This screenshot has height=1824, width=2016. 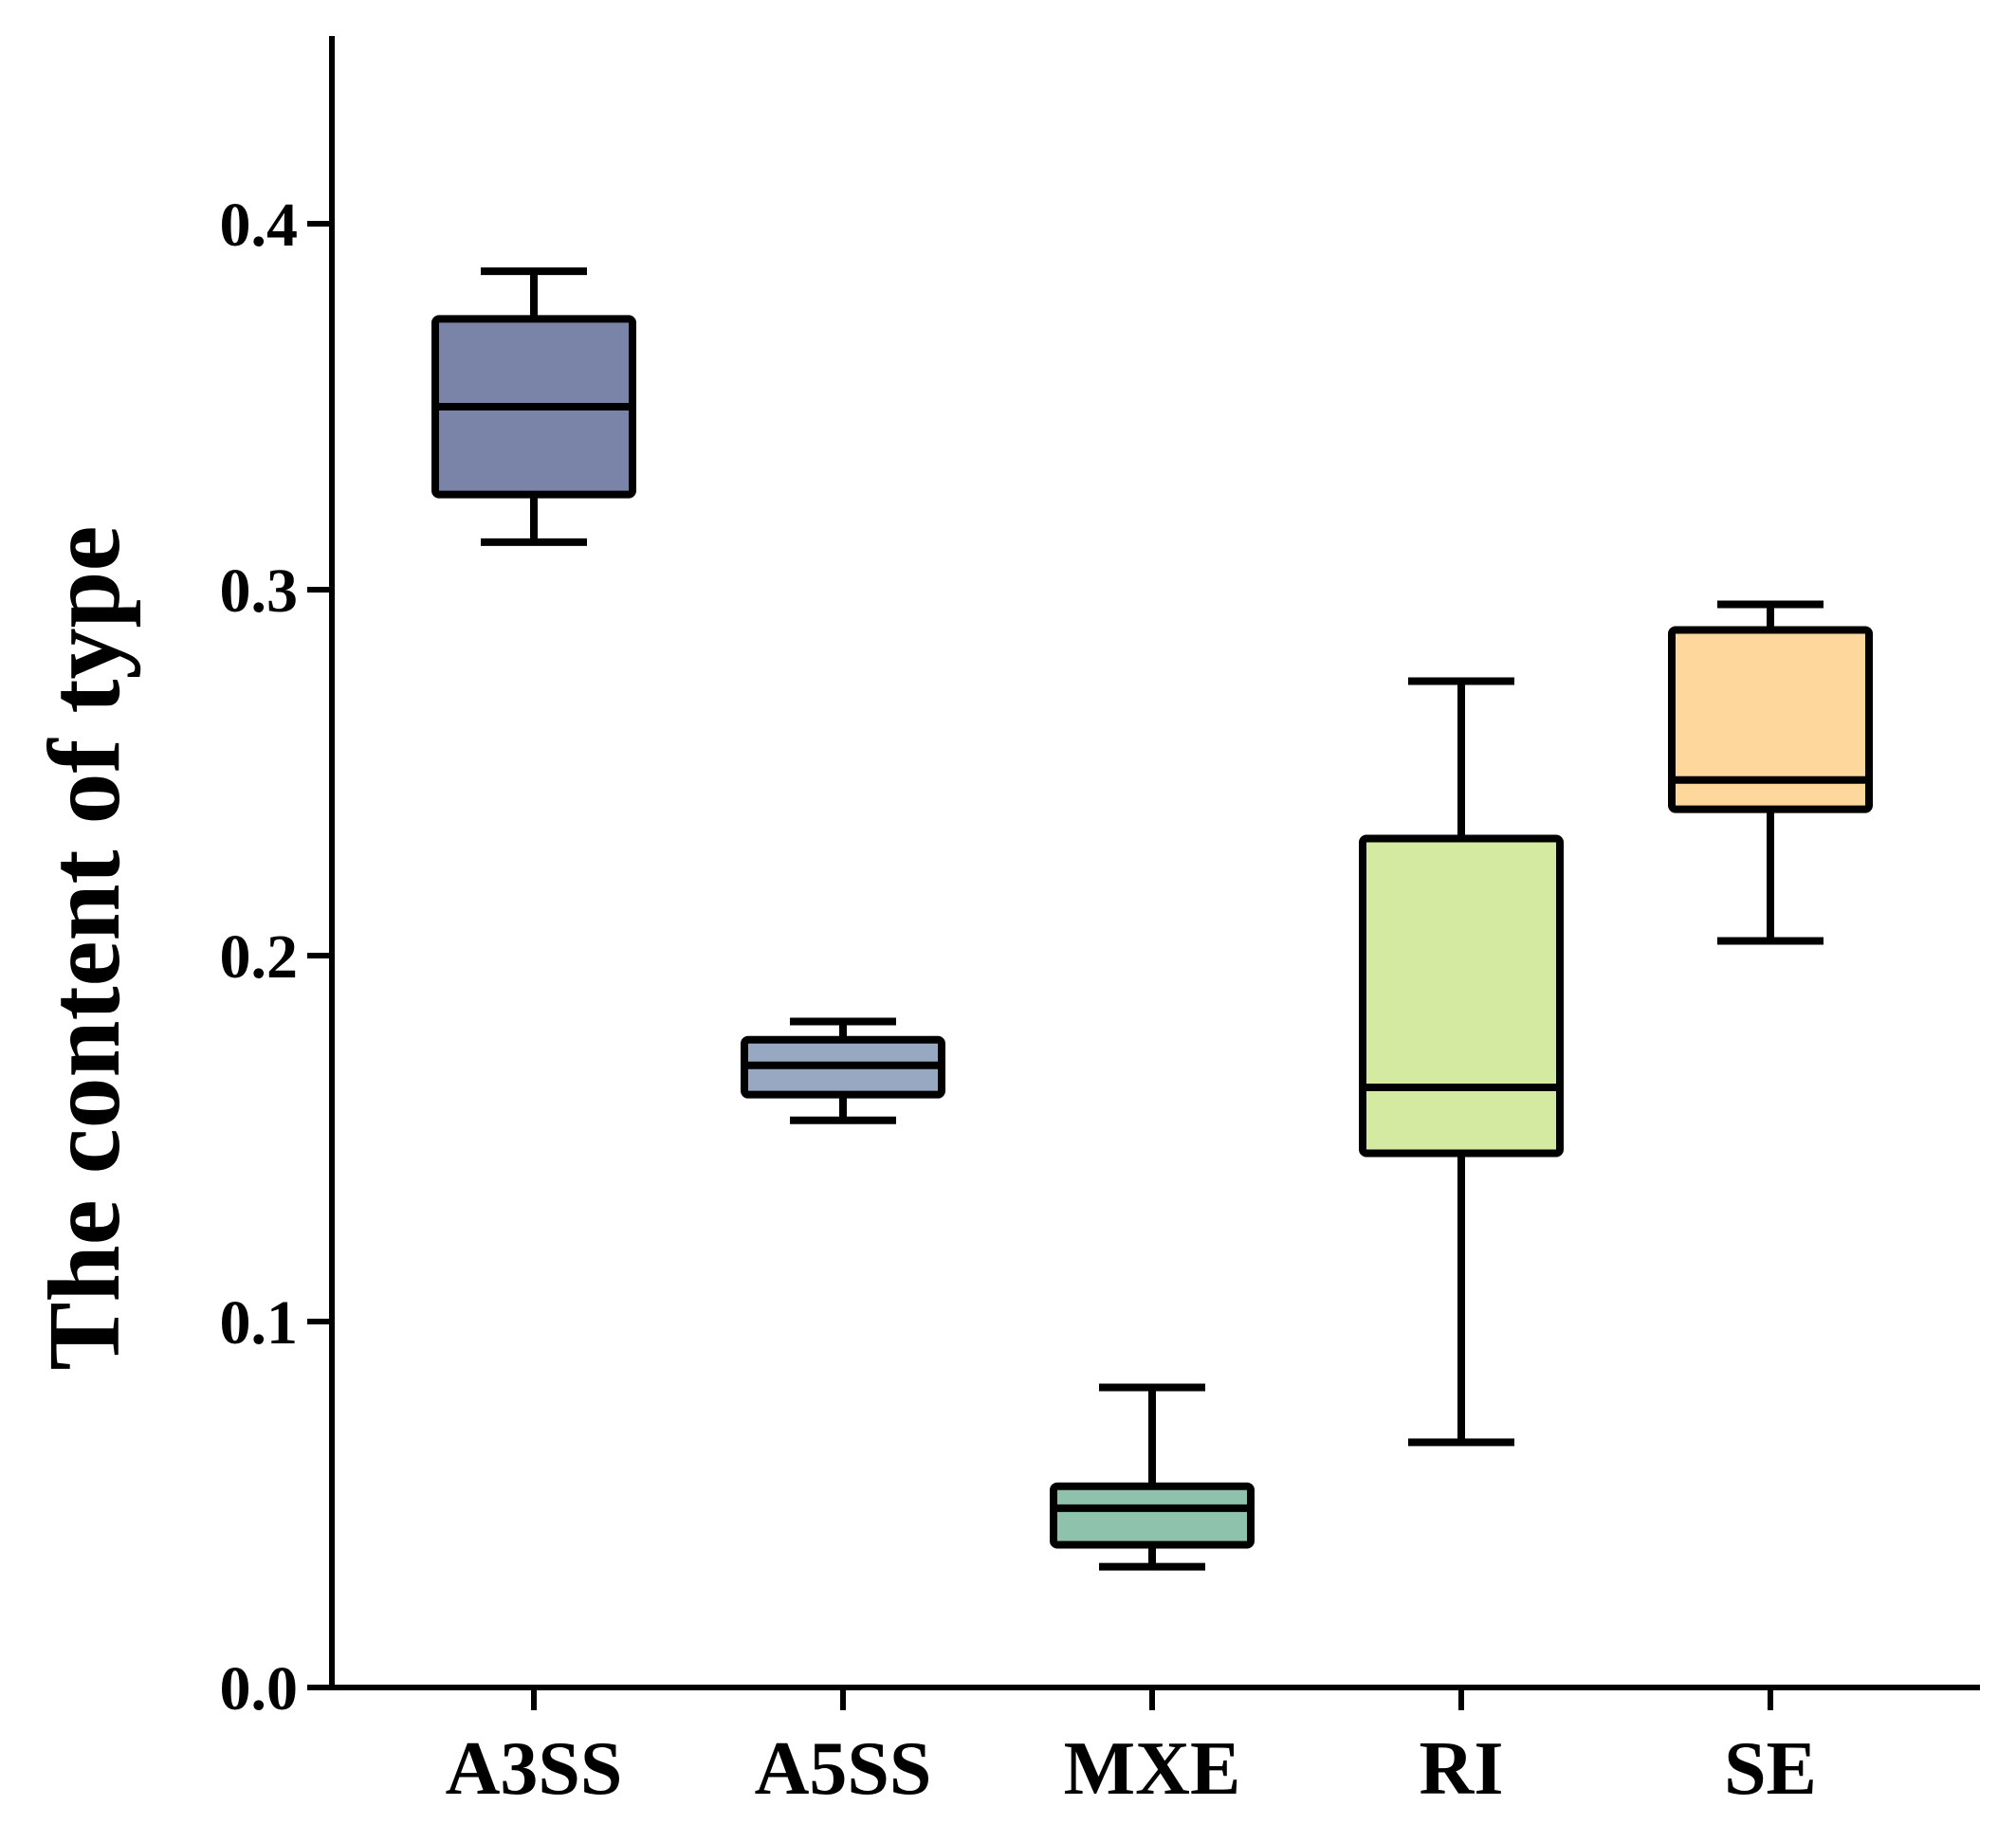 I want to click on y-tick-label: 0.3, so click(x=259, y=591).